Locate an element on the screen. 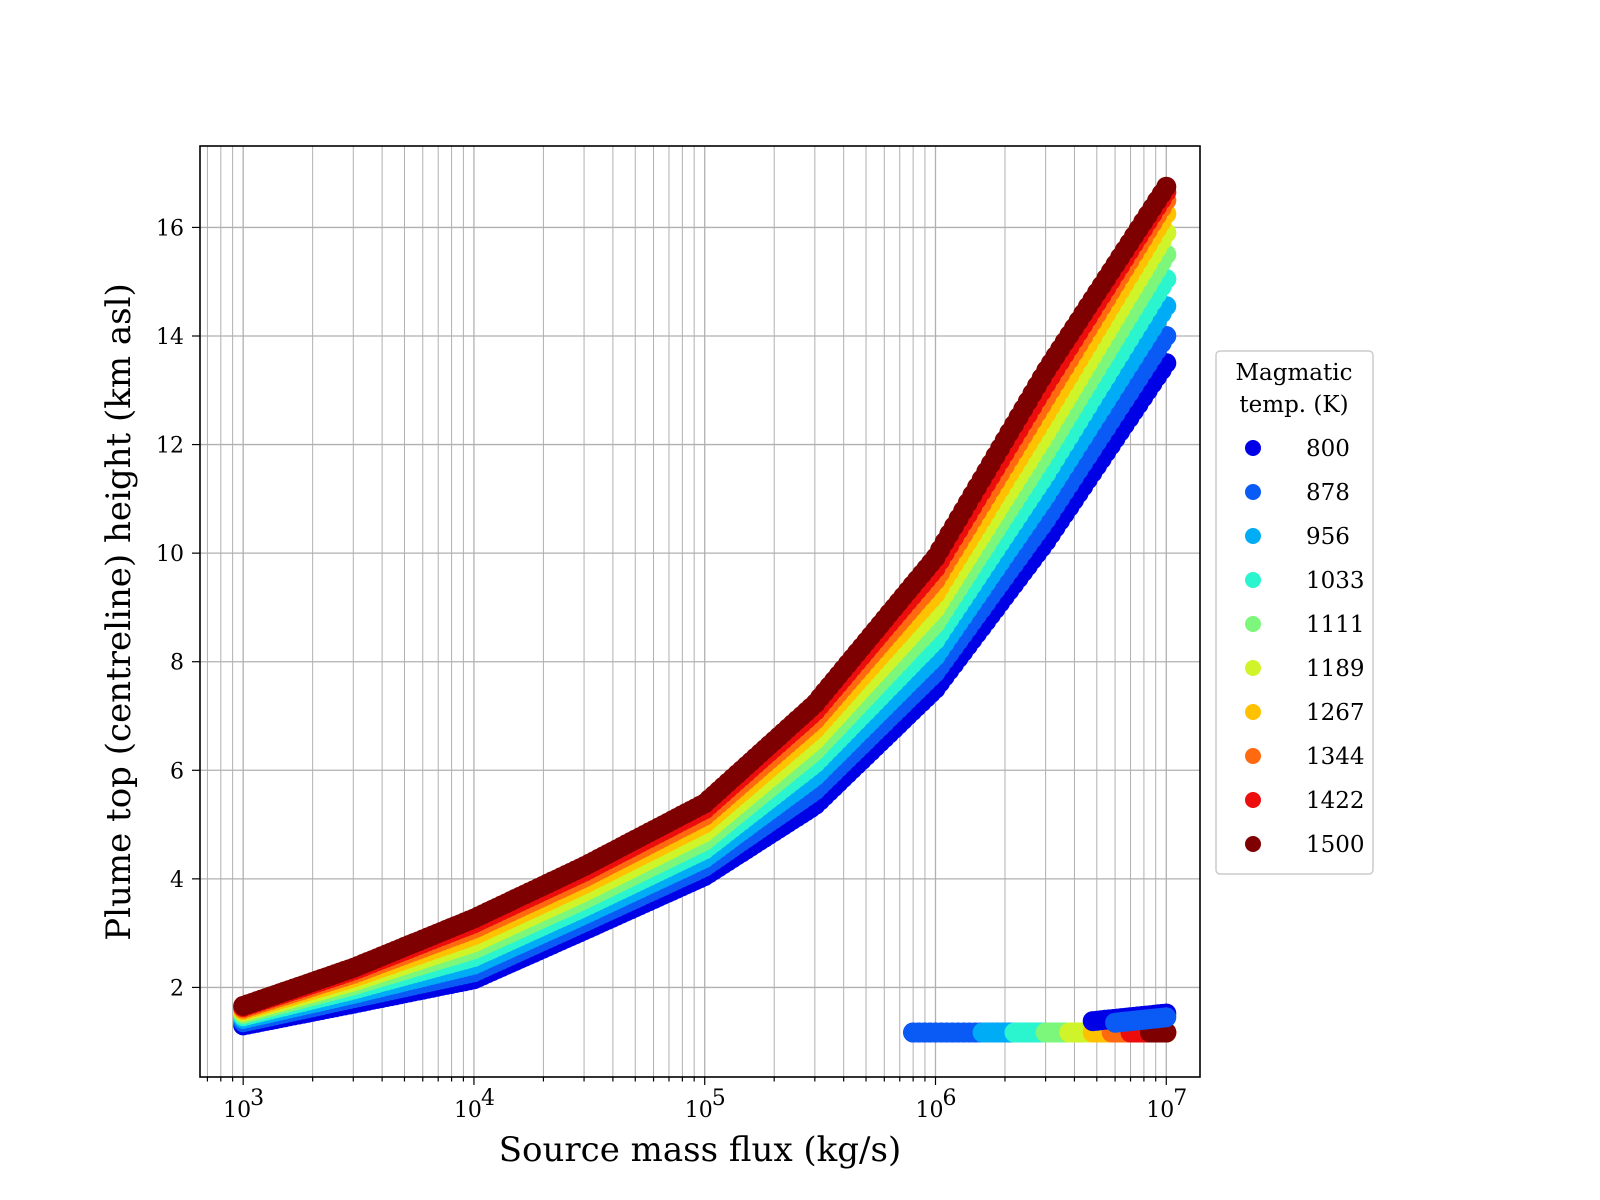 This screenshot has height=1200, width=1600. y-tick-label: 2 is located at coordinates (177, 988).